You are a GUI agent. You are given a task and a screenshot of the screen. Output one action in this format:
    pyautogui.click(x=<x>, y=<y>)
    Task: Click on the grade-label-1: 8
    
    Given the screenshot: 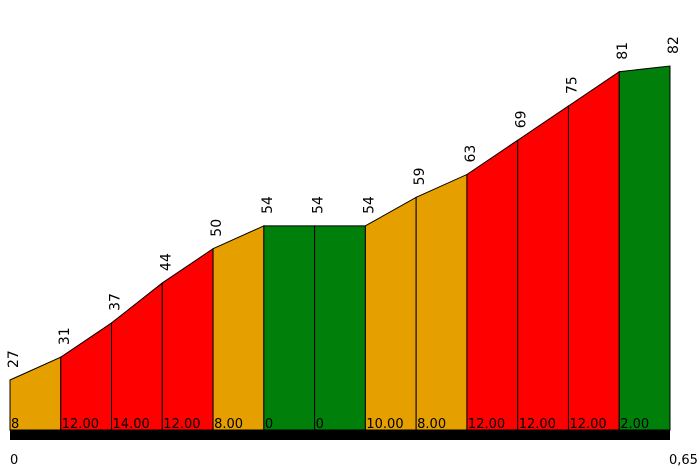 What is the action you would take?
    pyautogui.click(x=15, y=424)
    